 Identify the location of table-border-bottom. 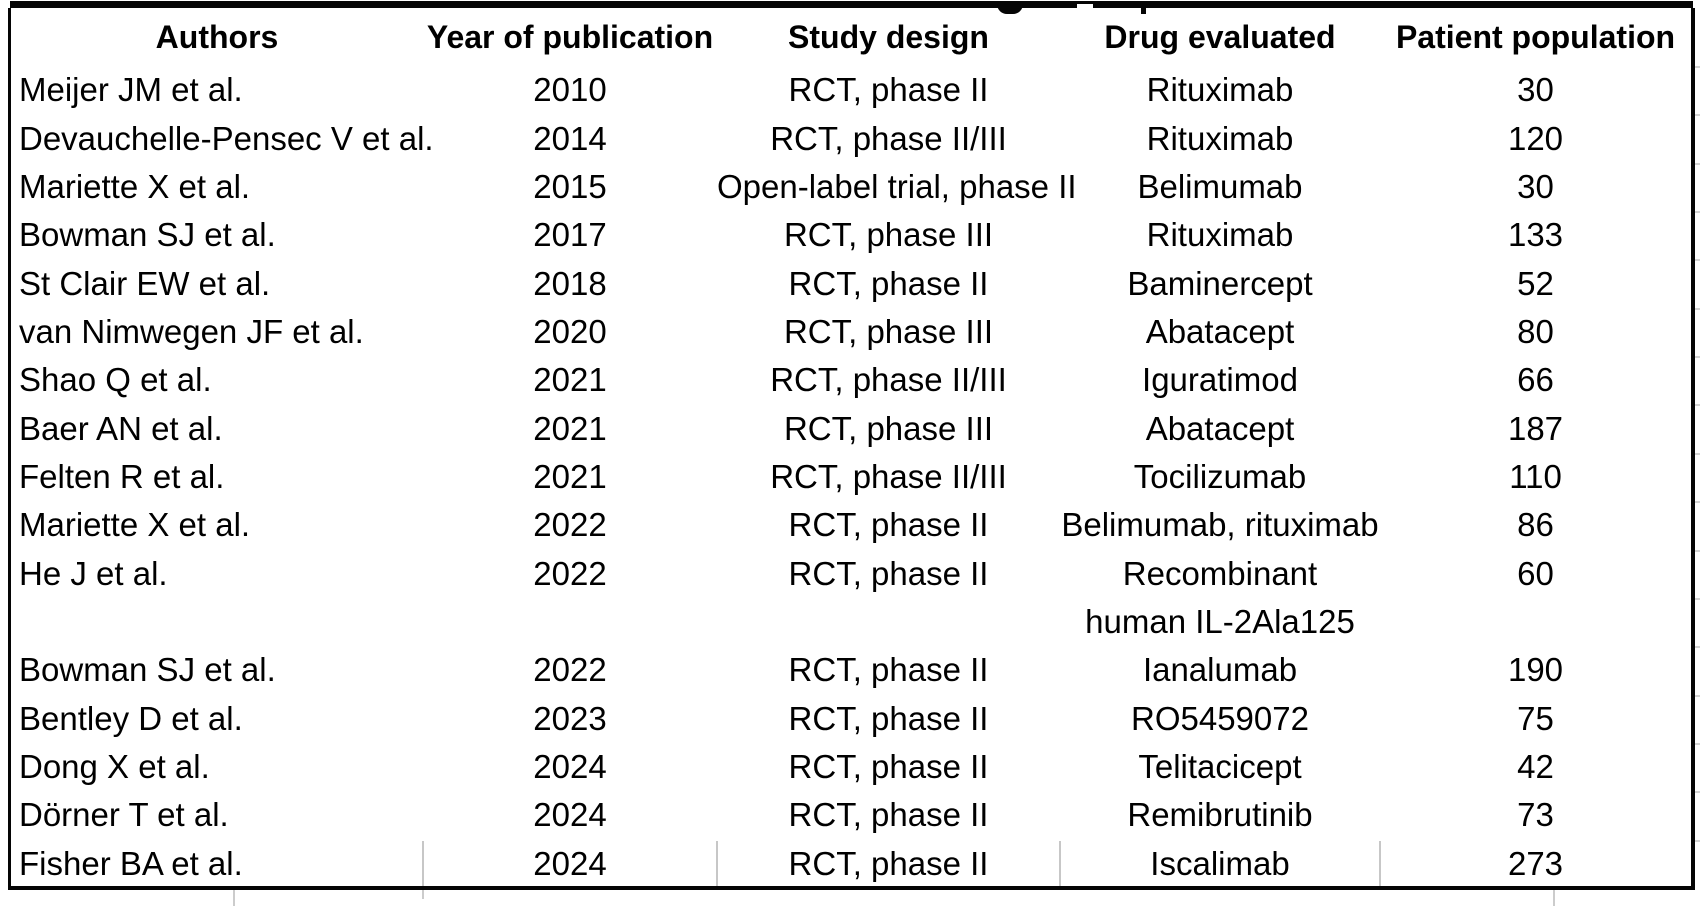
(851, 888).